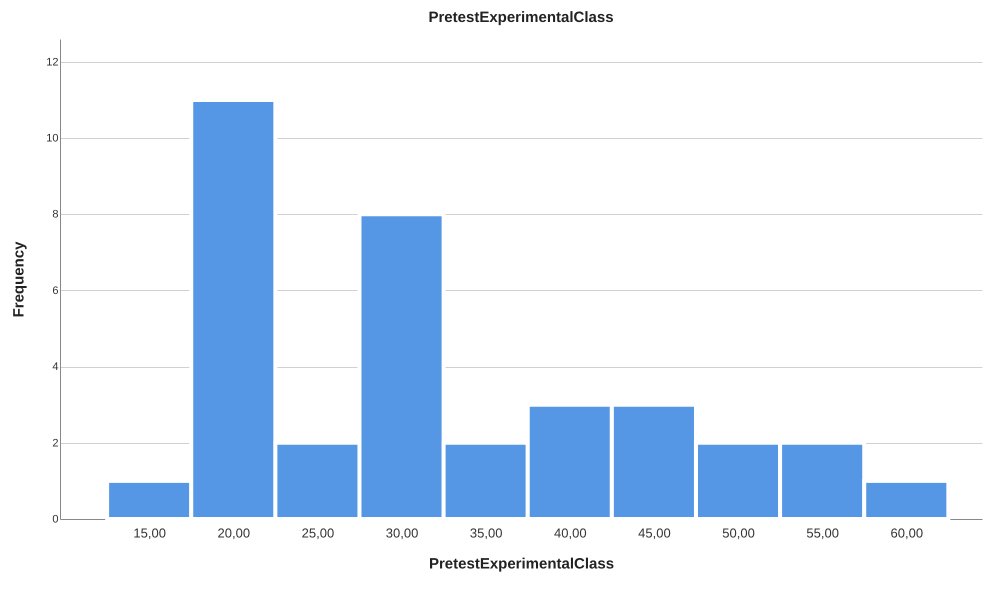  I want to click on y-tick-label: 10, so click(52, 138).